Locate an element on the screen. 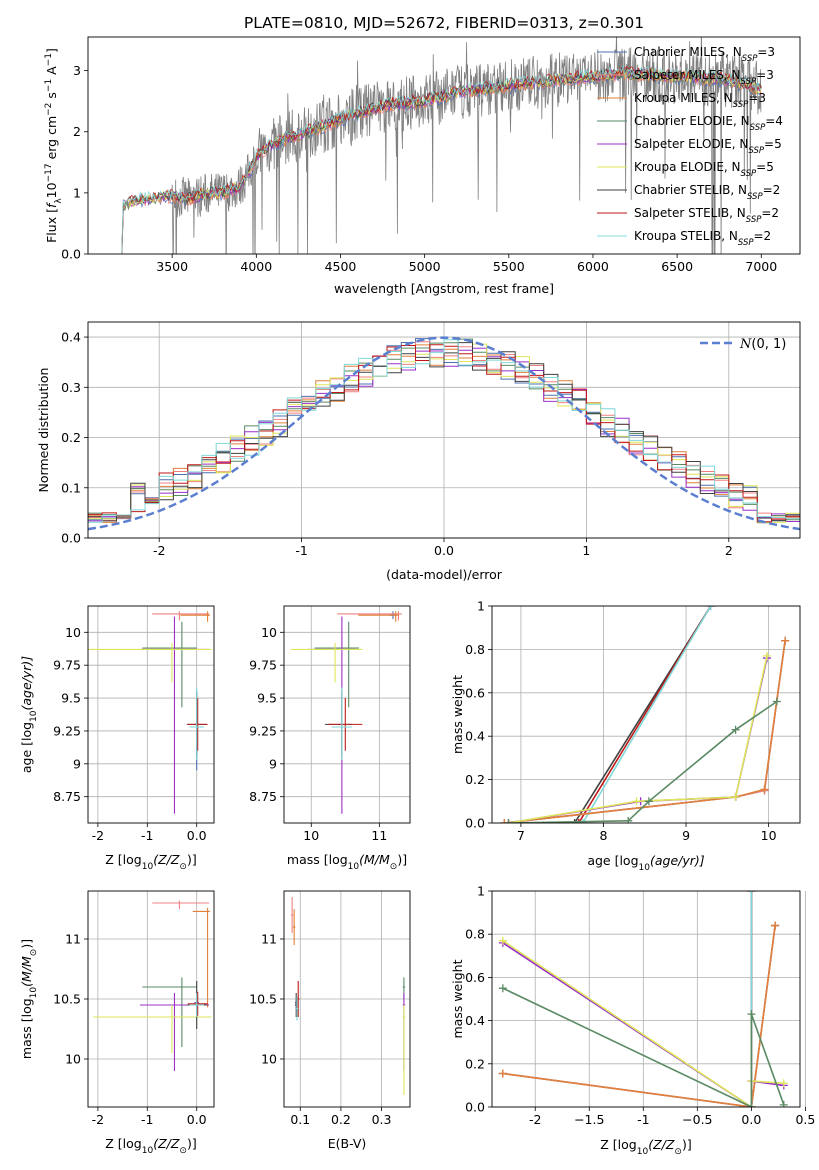 The width and height of the screenshot is (819, 1170). weight_vs_age-lines is located at coordinates (645, 714).